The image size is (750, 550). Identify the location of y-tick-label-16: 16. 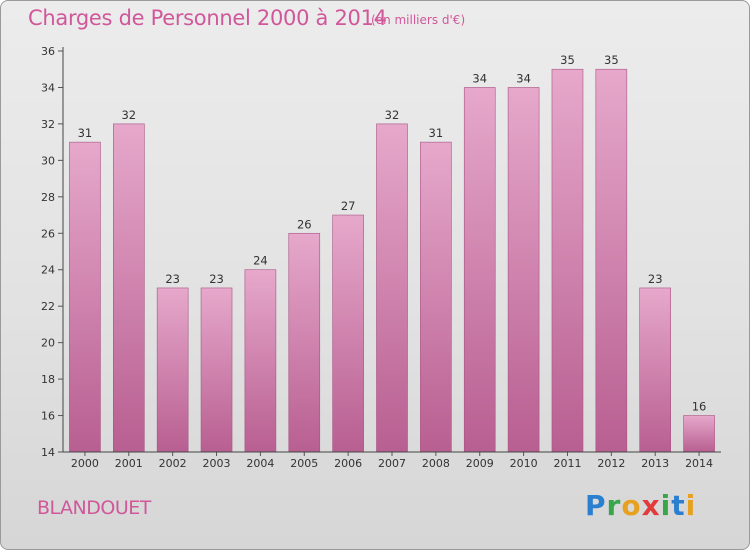
(48, 416).